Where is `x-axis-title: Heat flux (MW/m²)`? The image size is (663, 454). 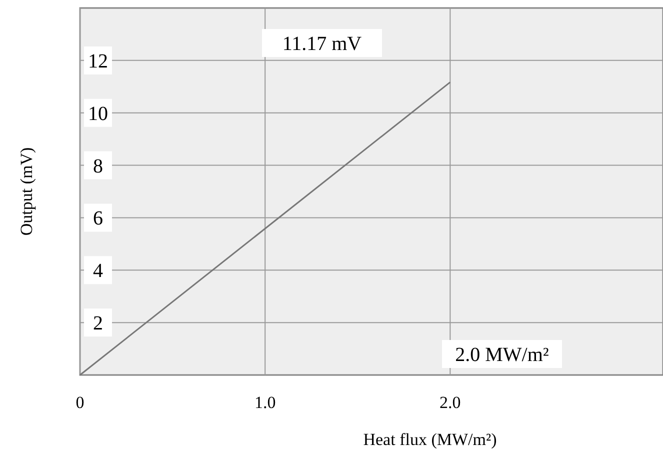 x-axis-title: Heat flux (MW/m²) is located at coordinates (430, 439).